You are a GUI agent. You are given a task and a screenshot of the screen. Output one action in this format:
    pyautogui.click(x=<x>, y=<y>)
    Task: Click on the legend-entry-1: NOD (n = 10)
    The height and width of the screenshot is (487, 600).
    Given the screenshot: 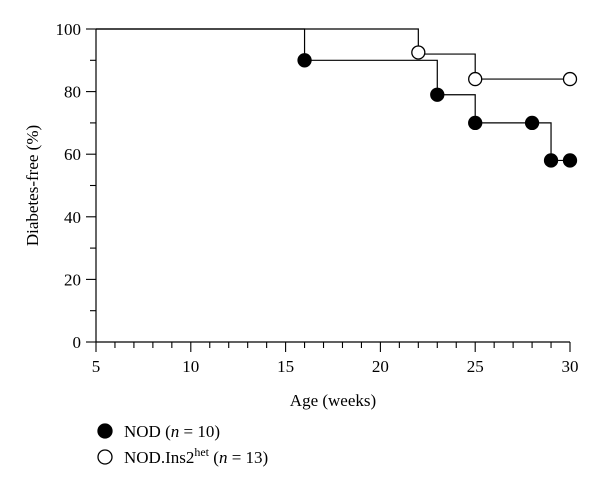 What is the action you would take?
    pyautogui.click(x=172, y=431)
    